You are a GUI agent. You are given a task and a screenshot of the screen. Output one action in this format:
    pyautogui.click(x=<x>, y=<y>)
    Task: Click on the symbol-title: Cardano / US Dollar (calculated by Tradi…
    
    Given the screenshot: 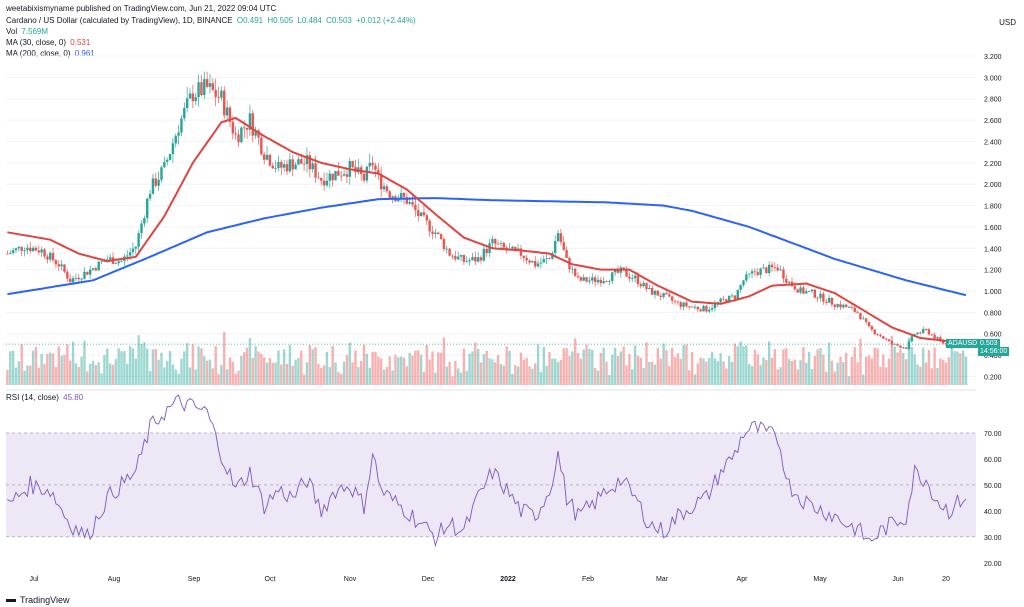 What is the action you would take?
    pyautogui.click(x=119, y=20)
    